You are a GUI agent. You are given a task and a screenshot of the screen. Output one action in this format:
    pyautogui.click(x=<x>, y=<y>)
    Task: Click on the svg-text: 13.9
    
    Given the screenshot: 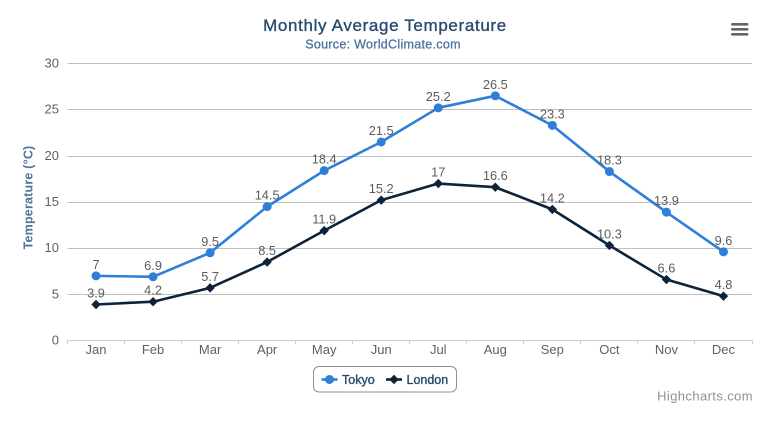 What is the action you would take?
    pyautogui.click(x=666, y=200)
    